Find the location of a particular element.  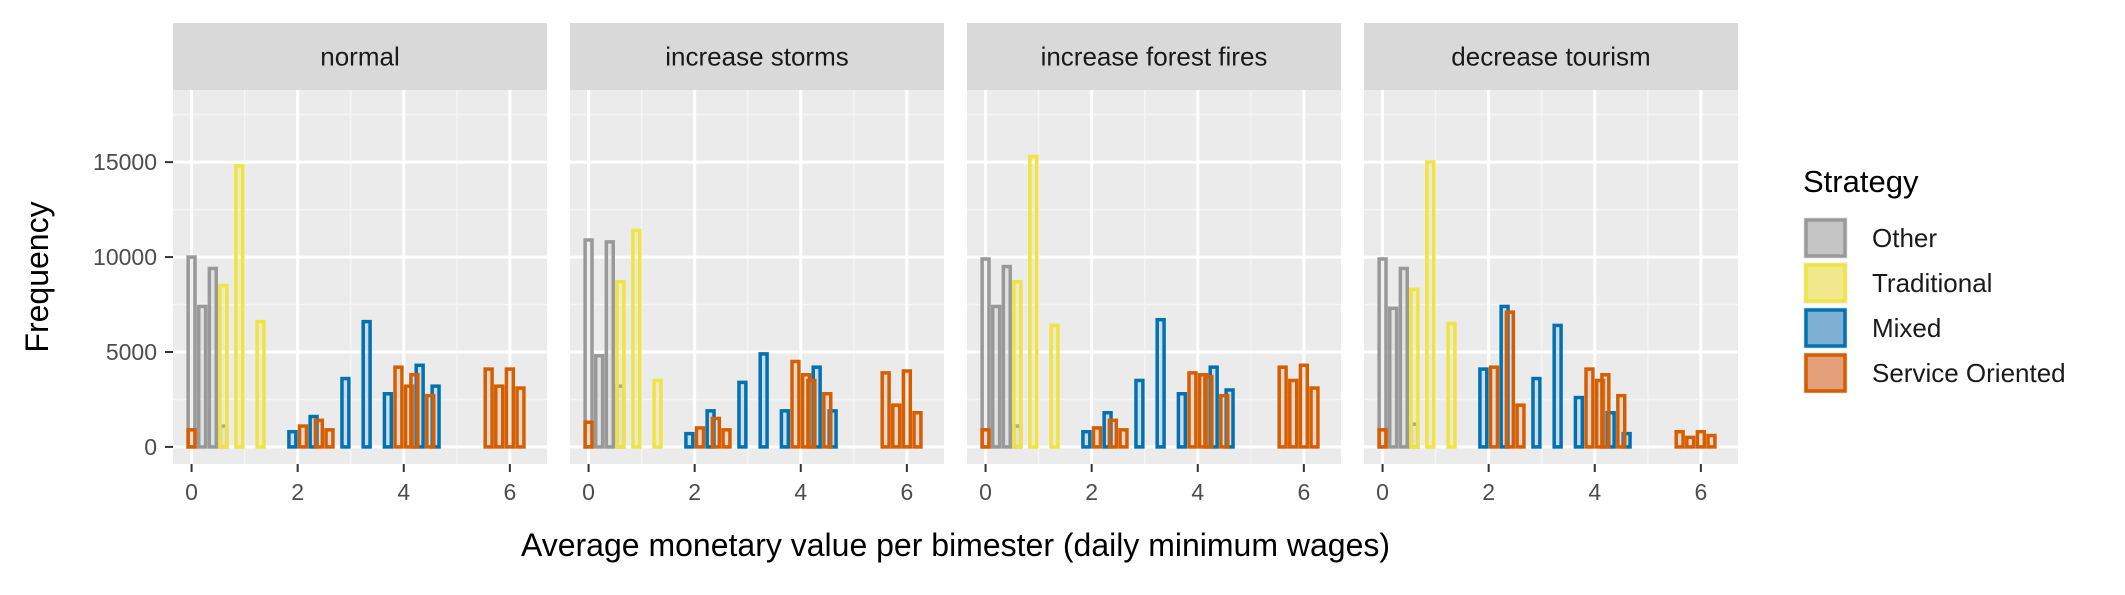

y-axis-title: Frequency is located at coordinates (37, 276).